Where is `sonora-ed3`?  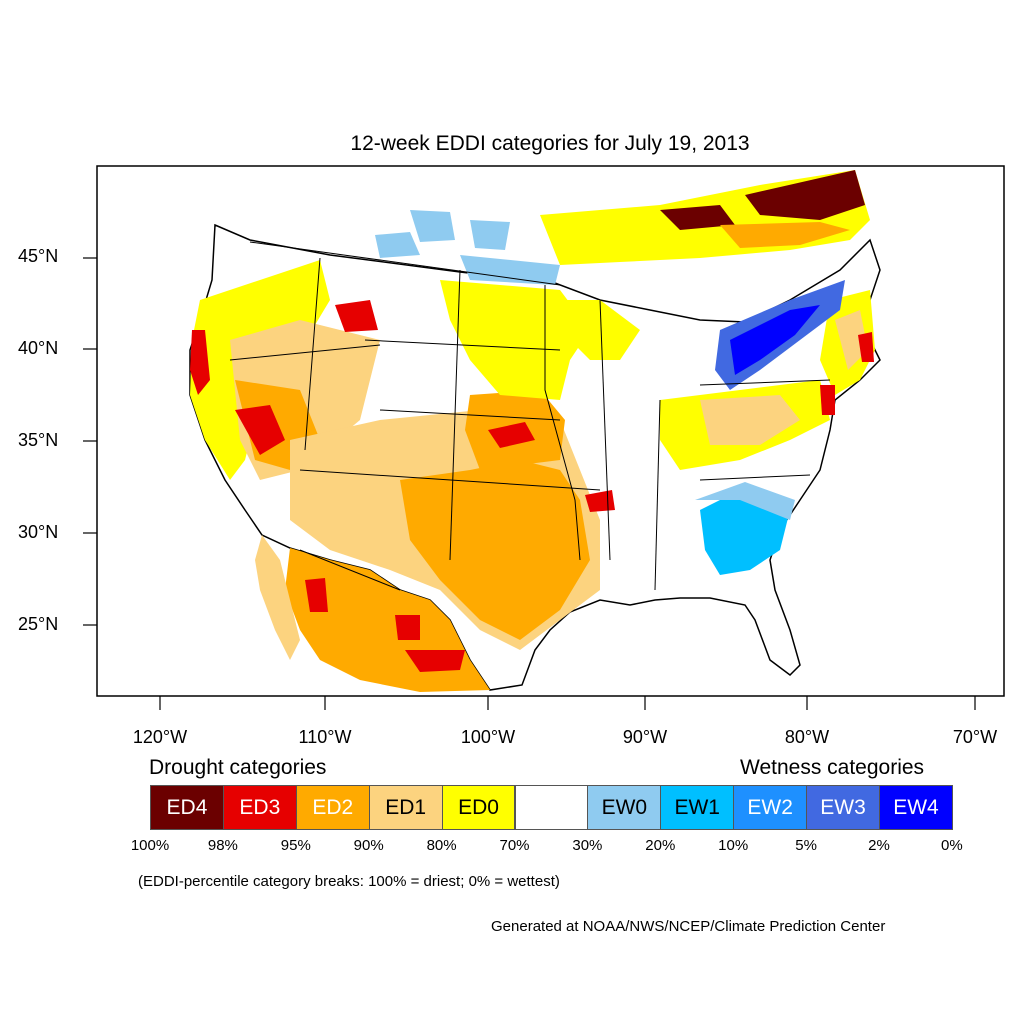 sonora-ed3 is located at coordinates (316, 595).